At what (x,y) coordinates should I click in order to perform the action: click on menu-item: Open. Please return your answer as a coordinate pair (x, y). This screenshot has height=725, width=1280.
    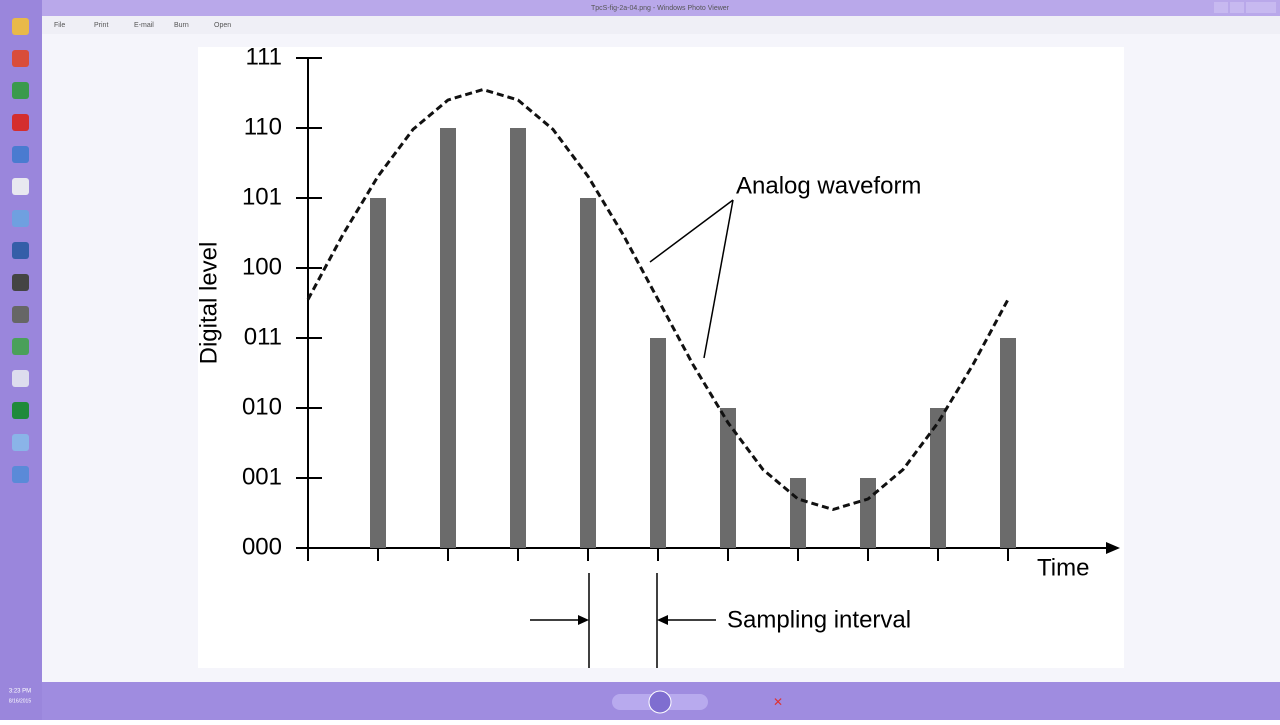
    Looking at the image, I should click on (222, 25).